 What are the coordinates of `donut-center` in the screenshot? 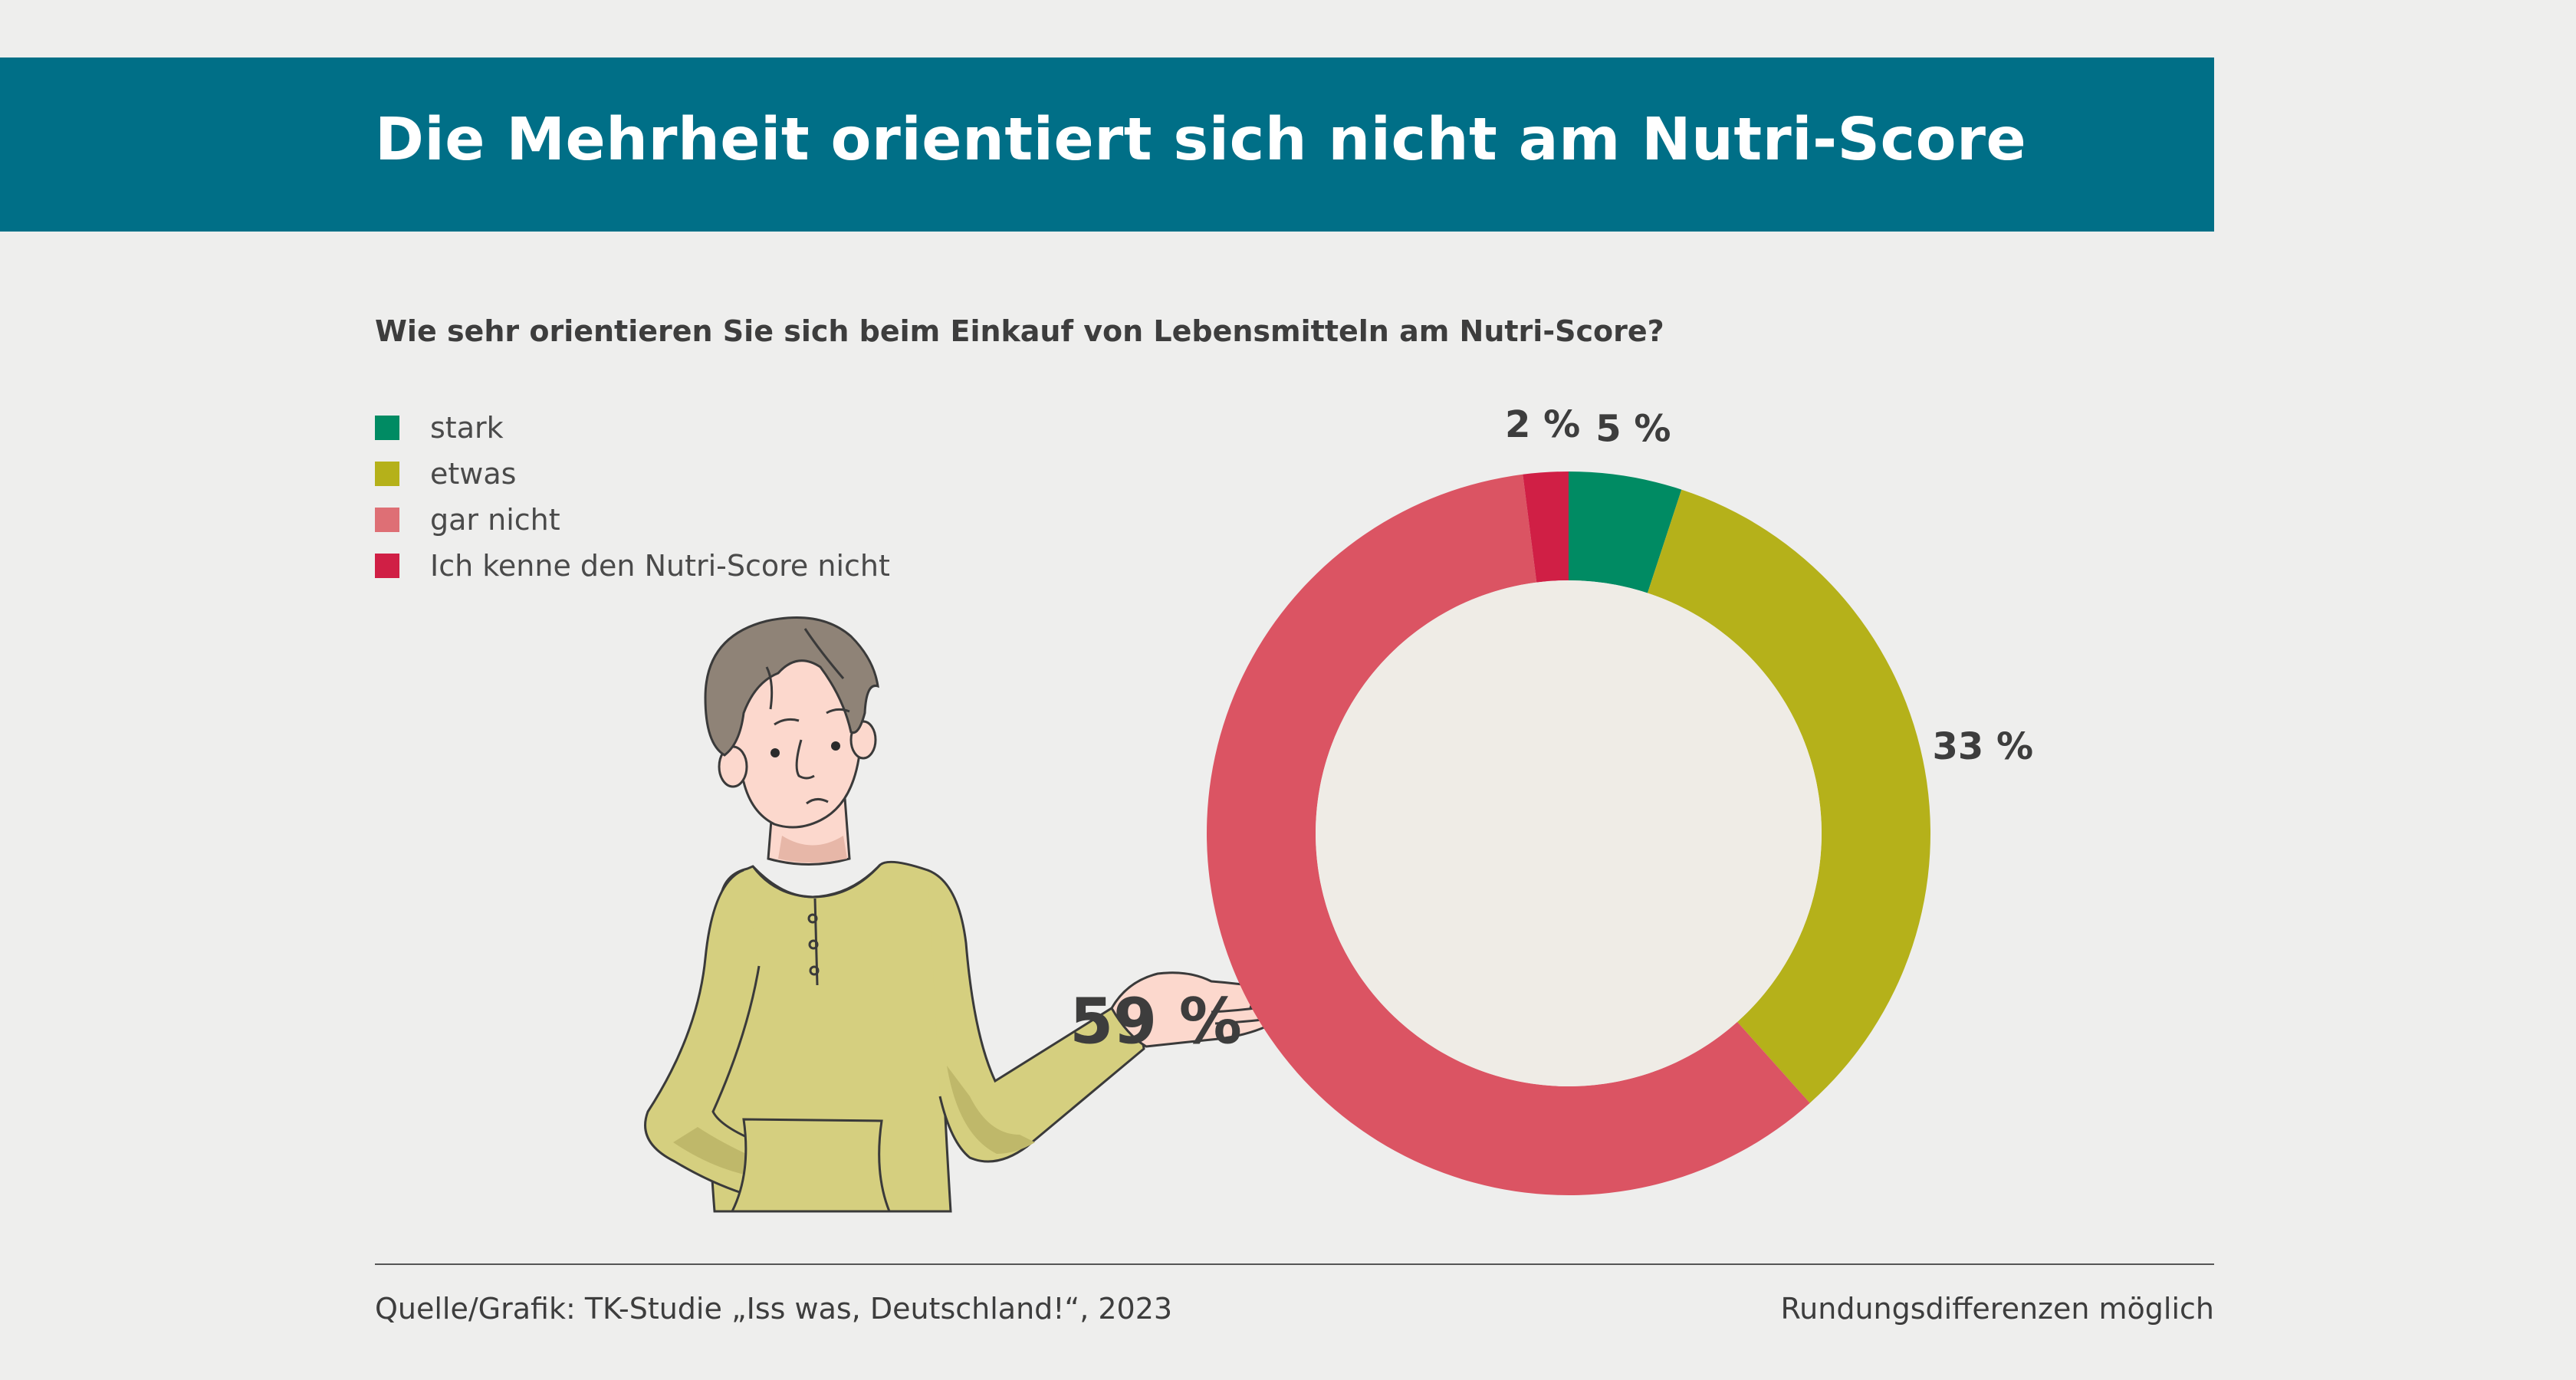 It's located at (1569, 833).